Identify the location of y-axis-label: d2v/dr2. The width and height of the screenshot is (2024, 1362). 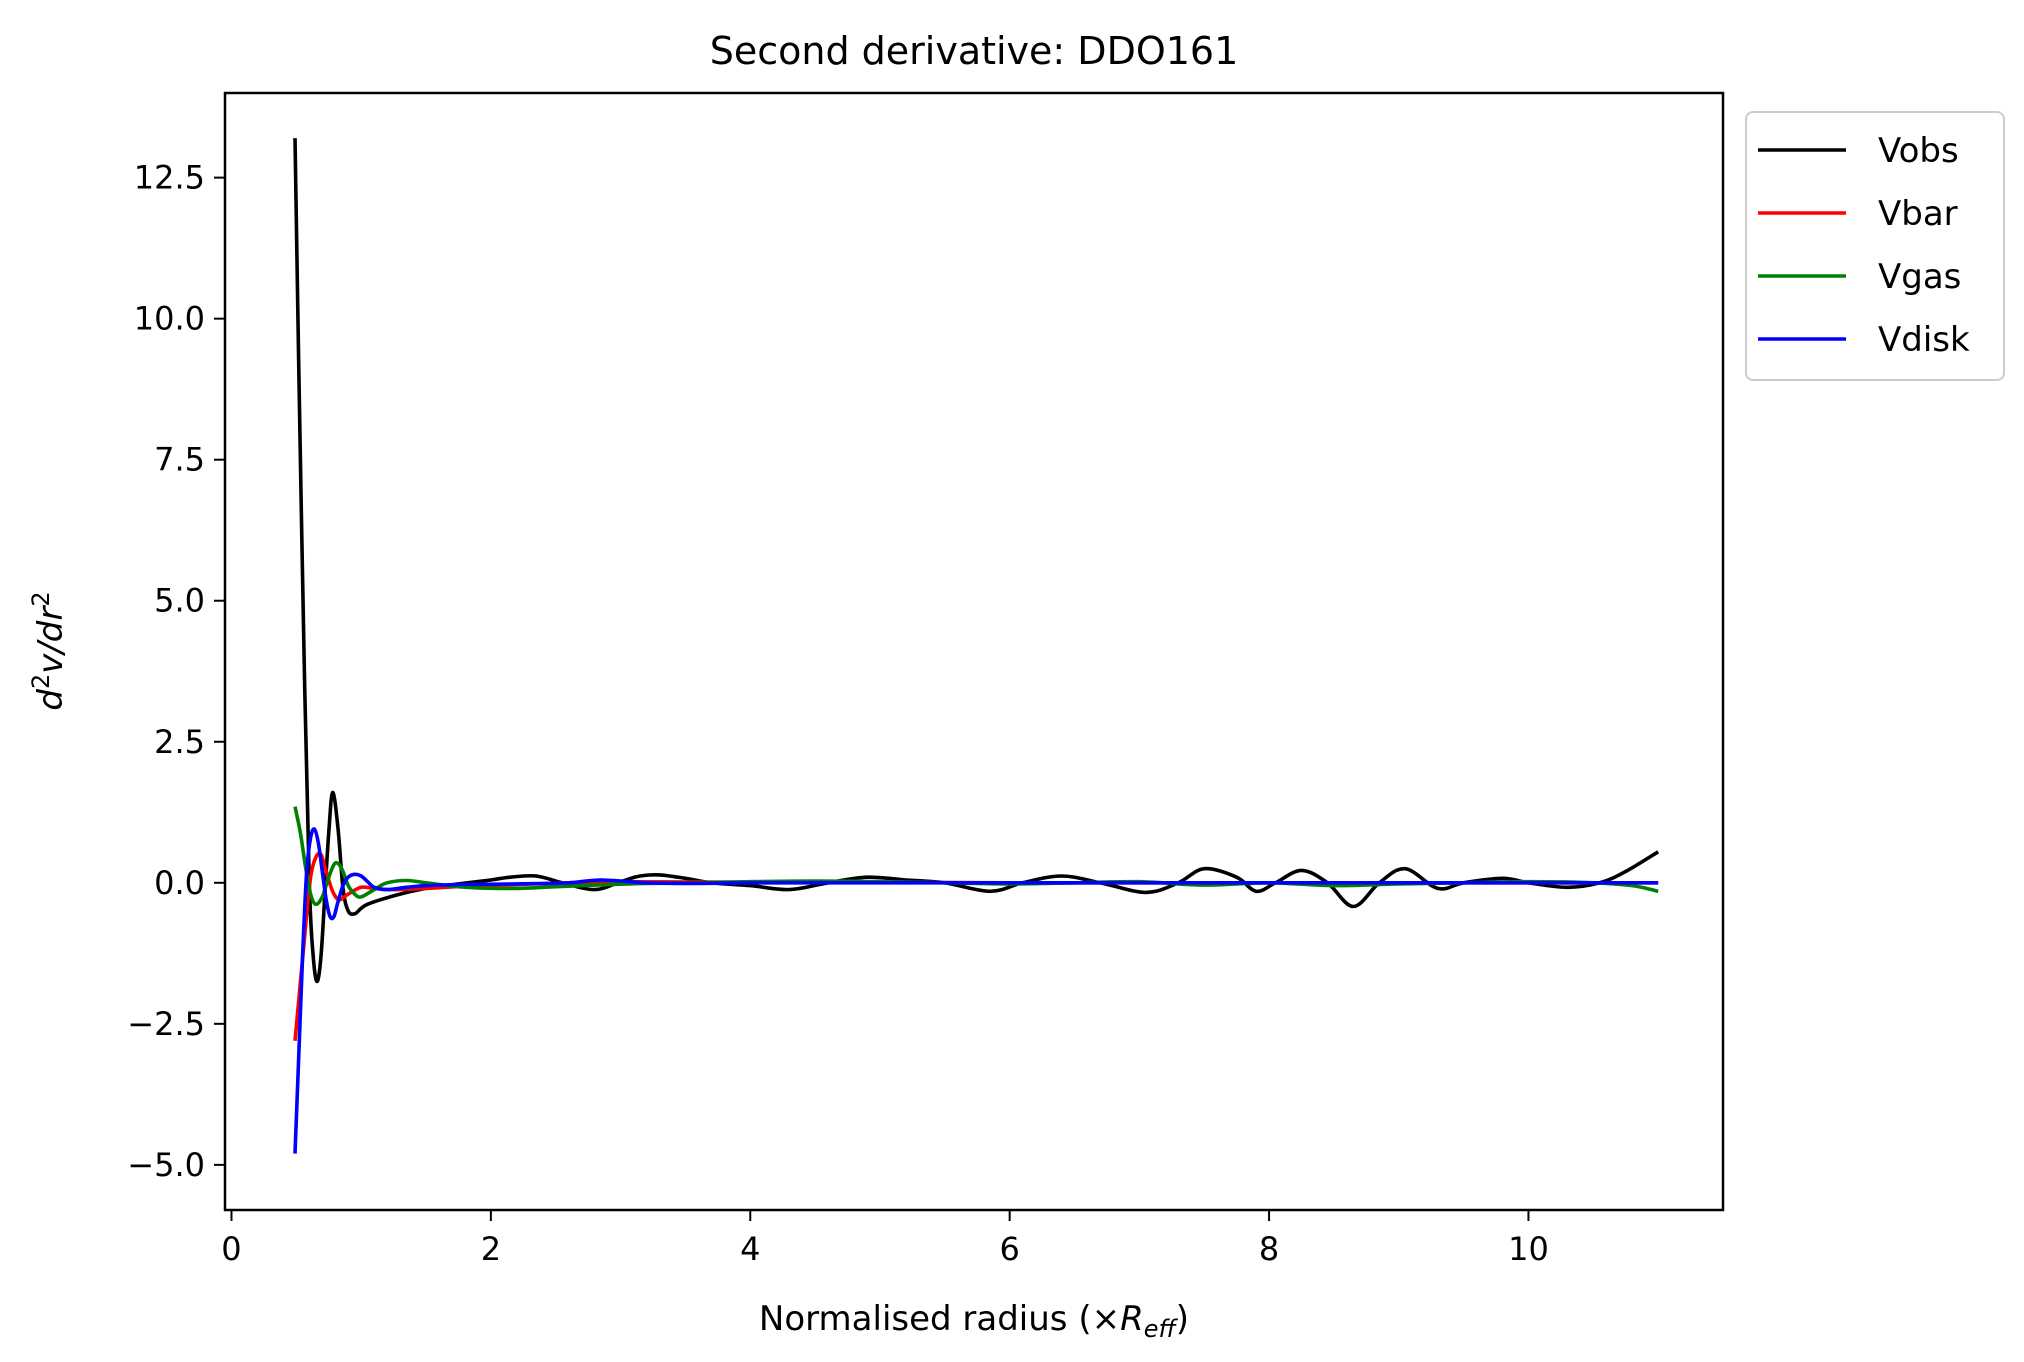
(49, 650).